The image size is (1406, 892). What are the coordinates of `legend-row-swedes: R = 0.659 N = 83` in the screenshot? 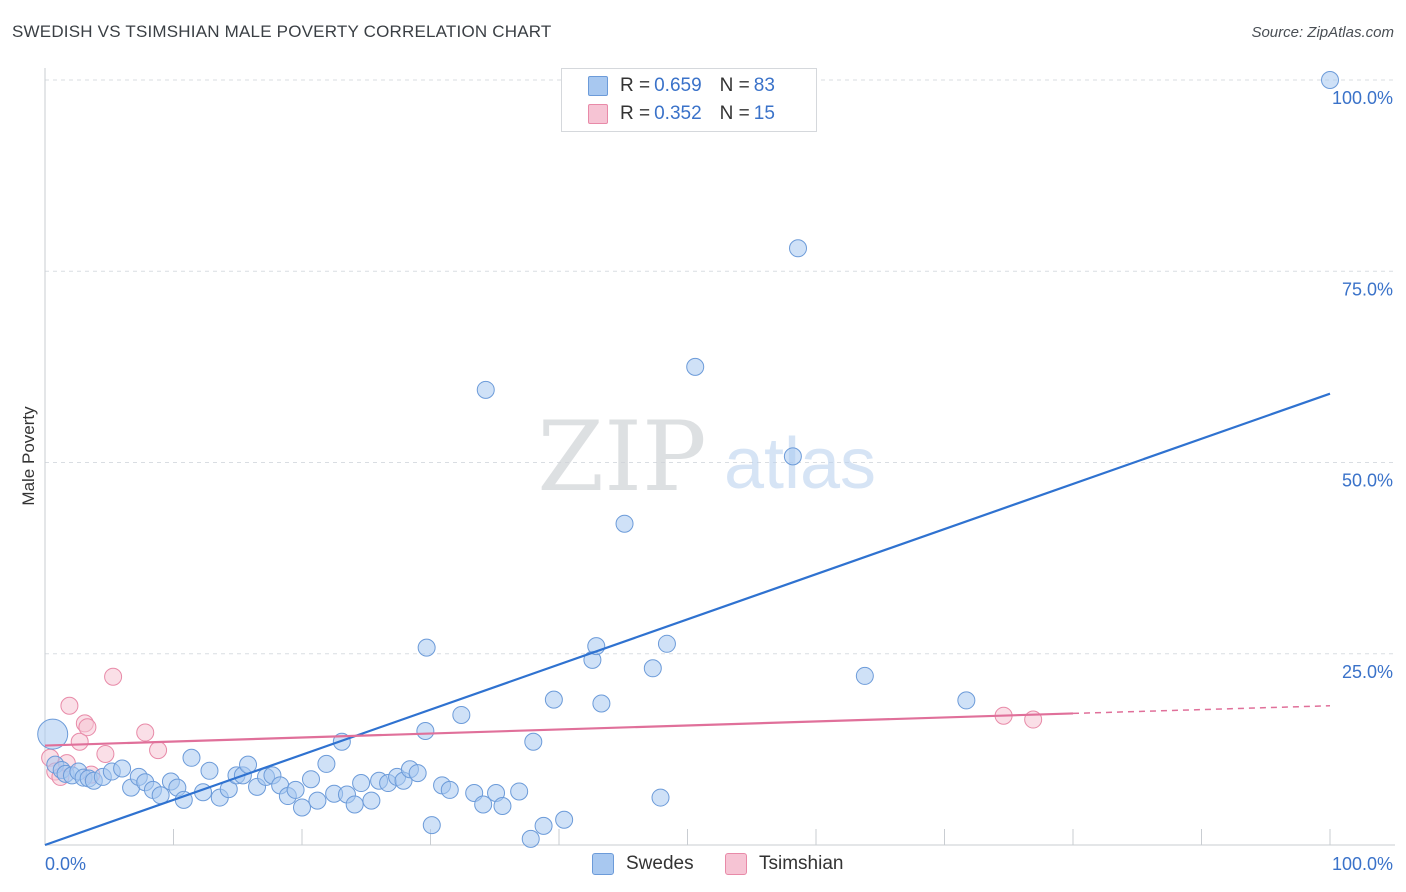 It's located at (690, 86).